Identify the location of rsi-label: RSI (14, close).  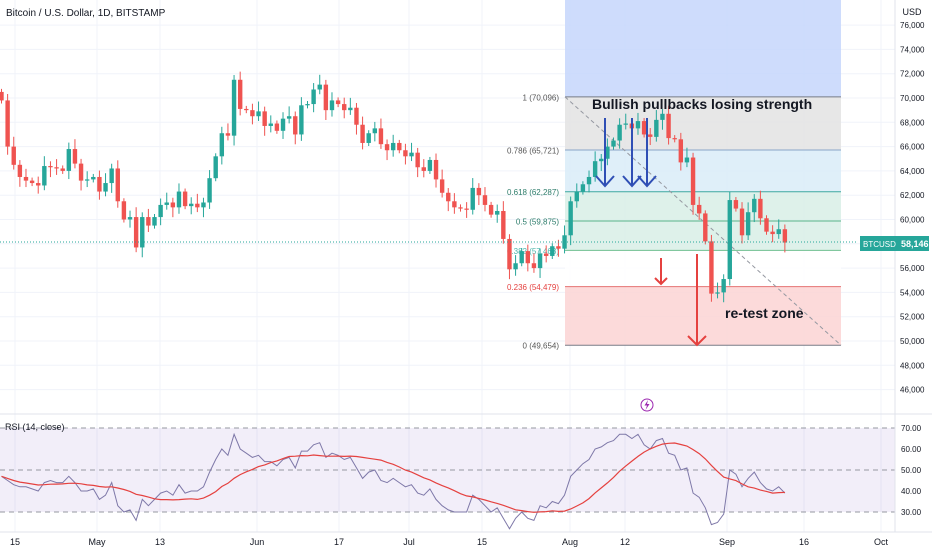
(35, 427).